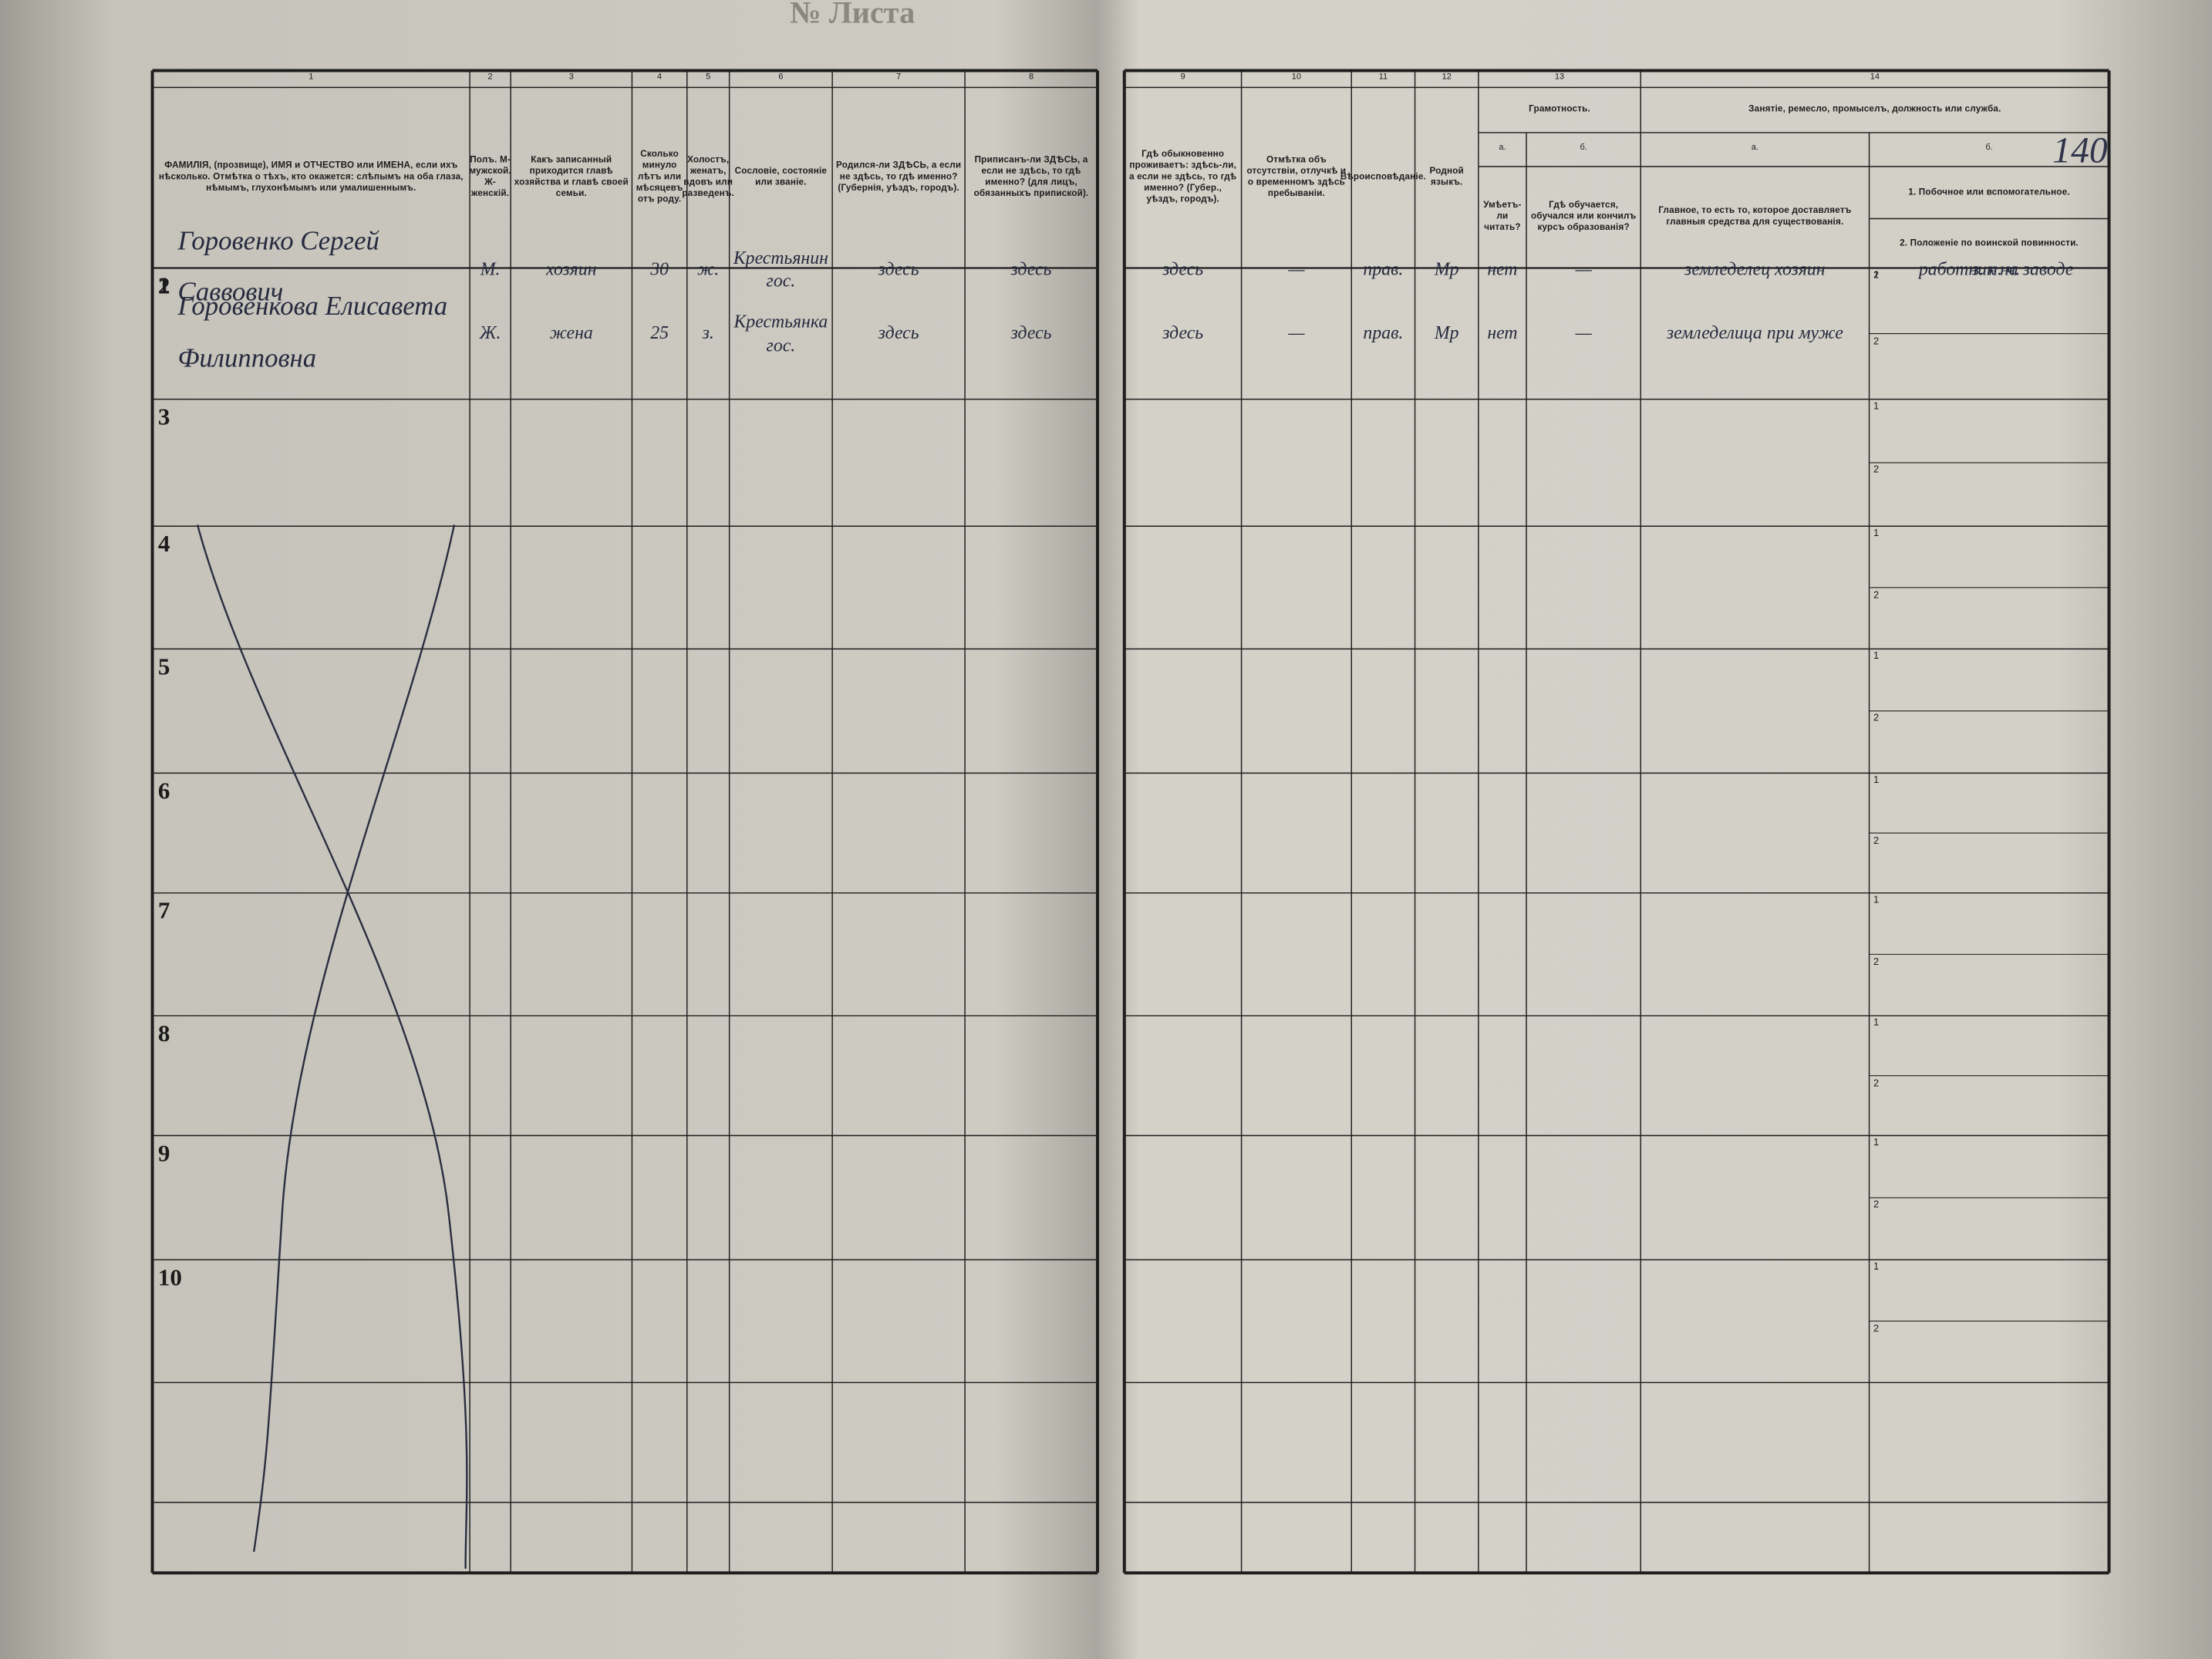 The height and width of the screenshot is (1659, 2212). Describe the element at coordinates (1875, 78) in the screenshot. I see `column-number: 14` at that location.